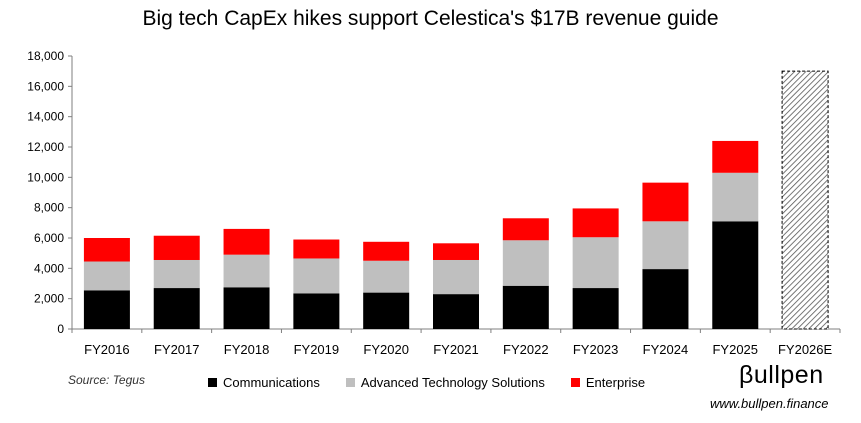 Image resolution: width=861 pixels, height=423 pixels. What do you see at coordinates (735, 275) in the screenshot?
I see `bar-communications-fy2025` at bounding box center [735, 275].